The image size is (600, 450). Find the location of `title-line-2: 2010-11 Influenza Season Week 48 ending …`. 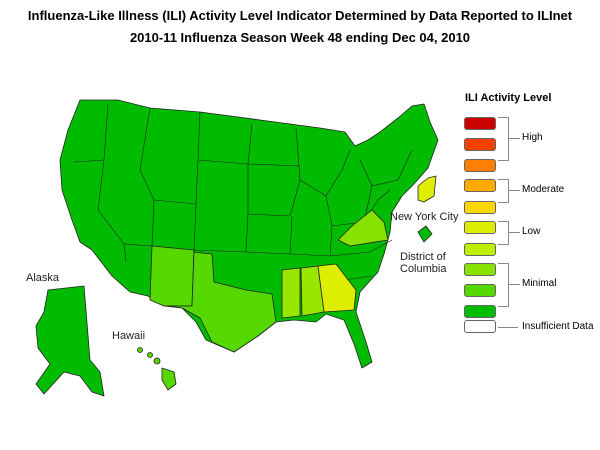

title-line-2: 2010-11 Influenza Season Week 48 ending … is located at coordinates (300, 37).